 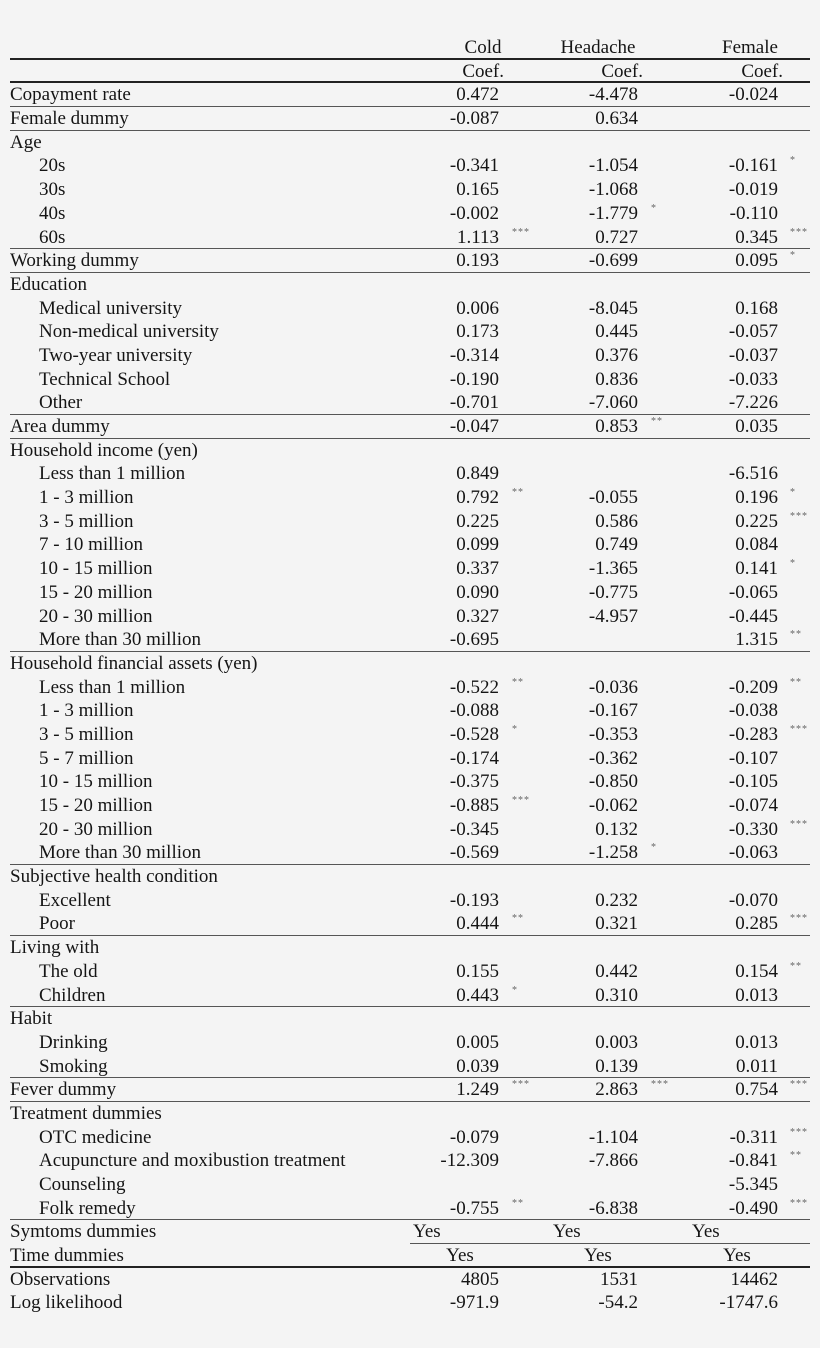 What do you see at coordinates (477, 569) in the screenshot?
I see `coef-value: 0.337` at bounding box center [477, 569].